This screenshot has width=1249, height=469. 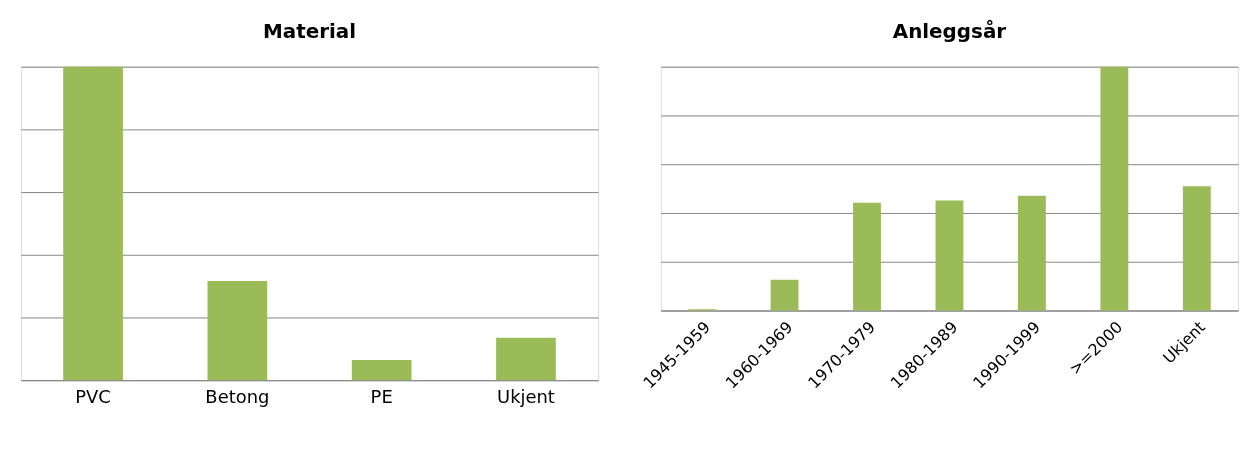 What do you see at coordinates (93, 396) in the screenshot?
I see `x-tick-label: PVC` at bounding box center [93, 396].